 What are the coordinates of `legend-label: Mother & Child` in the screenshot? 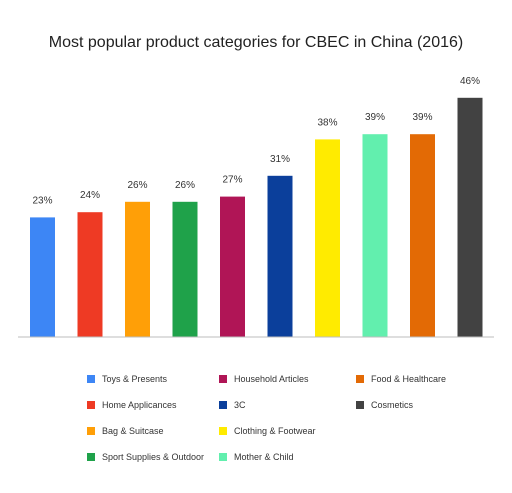 It's located at (264, 457).